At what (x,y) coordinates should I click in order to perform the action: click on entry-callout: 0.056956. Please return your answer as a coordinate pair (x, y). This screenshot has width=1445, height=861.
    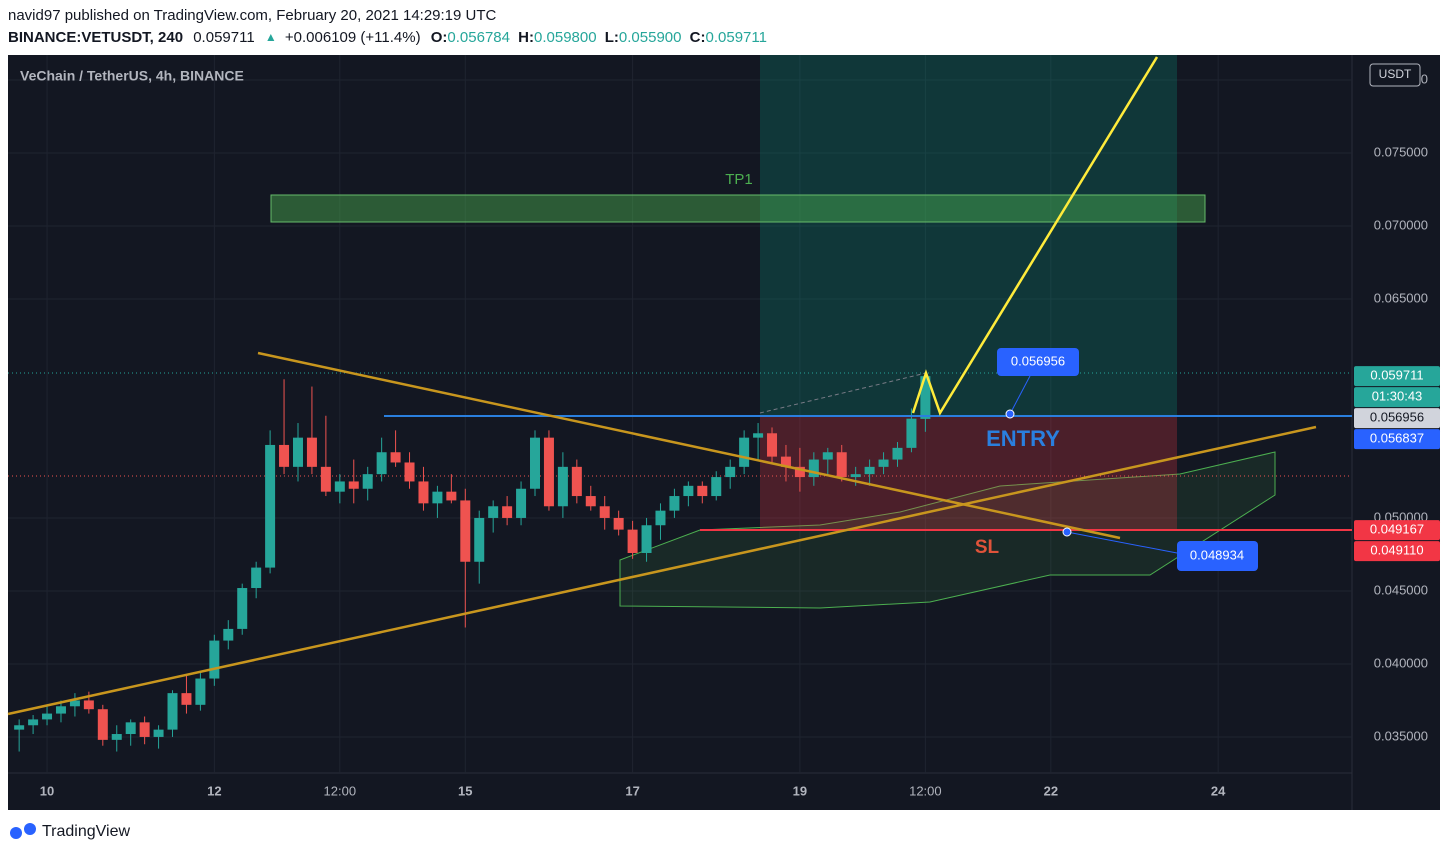
    Looking at the image, I should click on (1038, 360).